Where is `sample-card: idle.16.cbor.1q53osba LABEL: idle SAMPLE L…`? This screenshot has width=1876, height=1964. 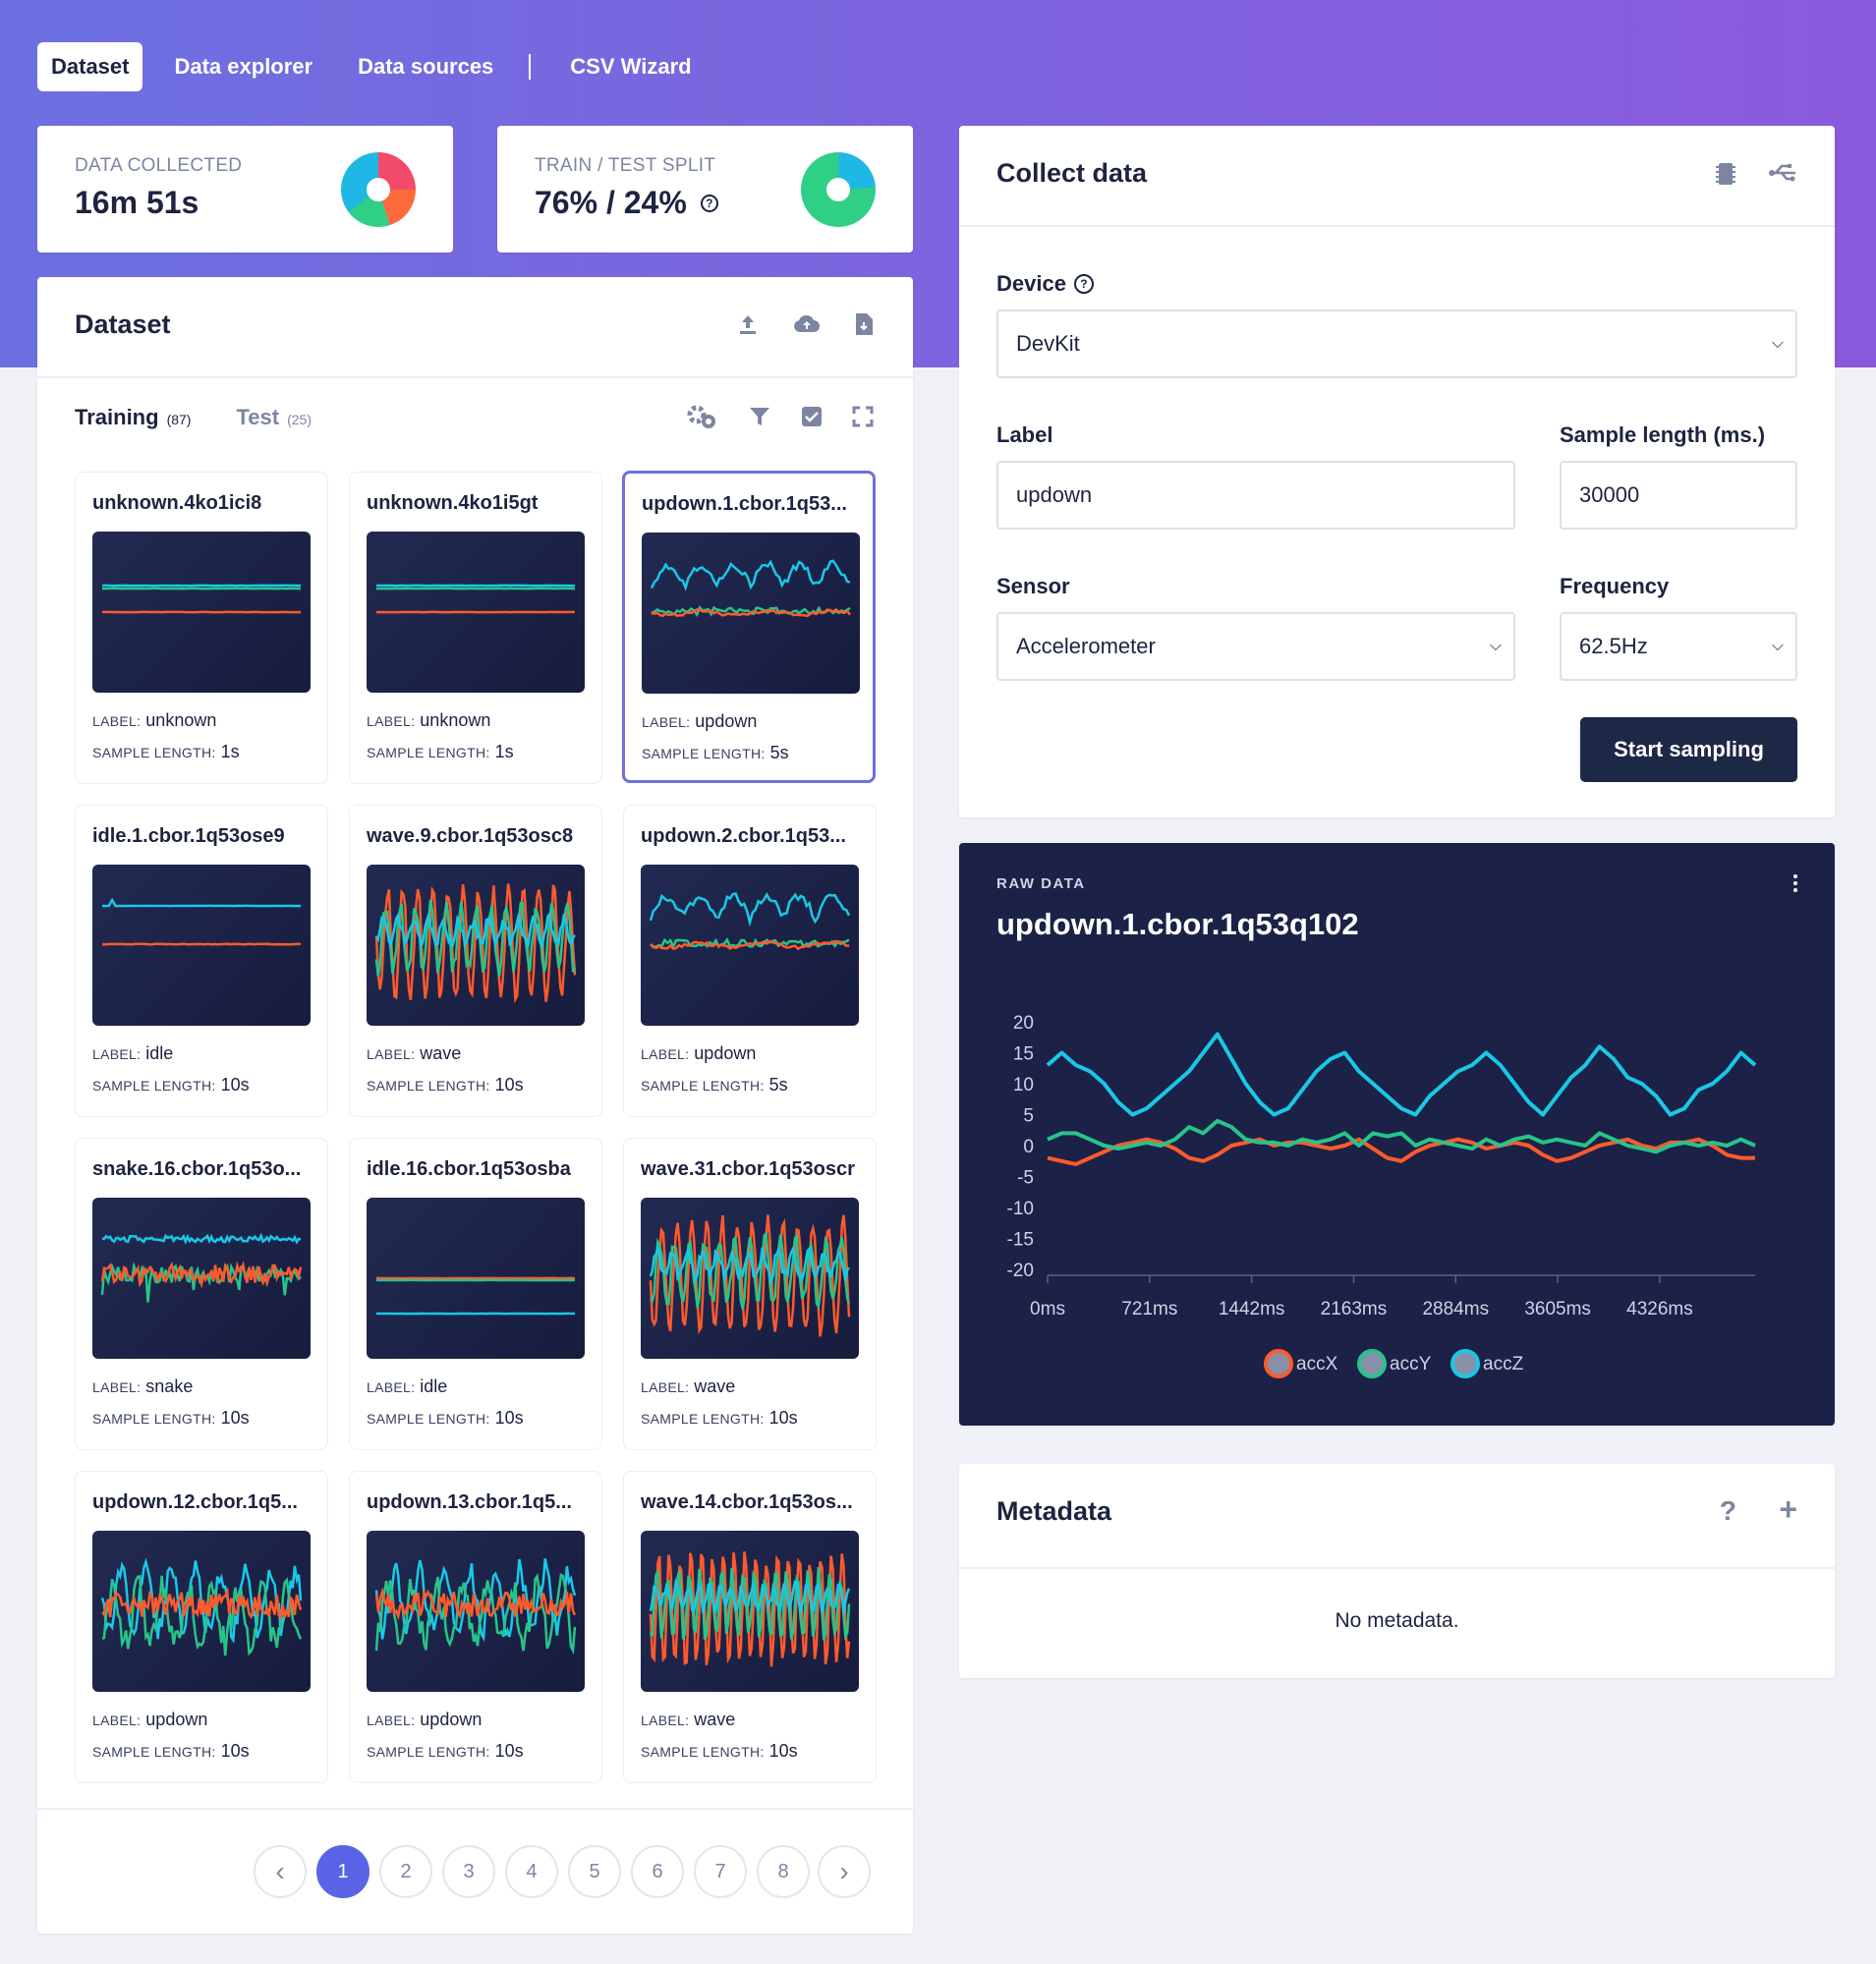
sample-card: idle.16.cbor.1q53osba LABEL: idle SAMPLE L… is located at coordinates (475, 1294).